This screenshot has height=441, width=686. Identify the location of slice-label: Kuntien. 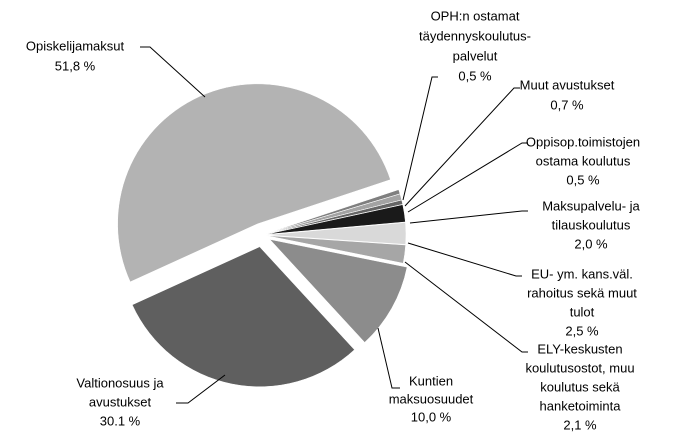
(431, 380).